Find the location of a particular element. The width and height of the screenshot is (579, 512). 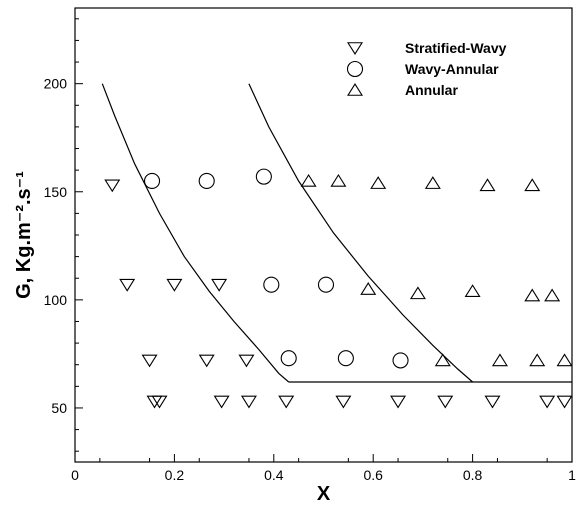

y-axis-title: G, Kg.m⁻².s⁻¹ is located at coordinates (24, 235).